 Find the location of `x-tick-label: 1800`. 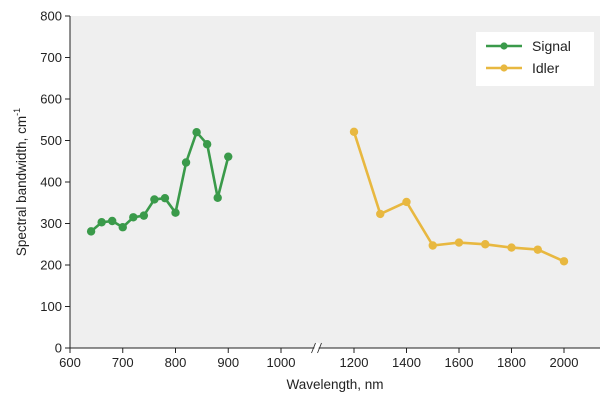

x-tick-label: 1800 is located at coordinates (511, 362).